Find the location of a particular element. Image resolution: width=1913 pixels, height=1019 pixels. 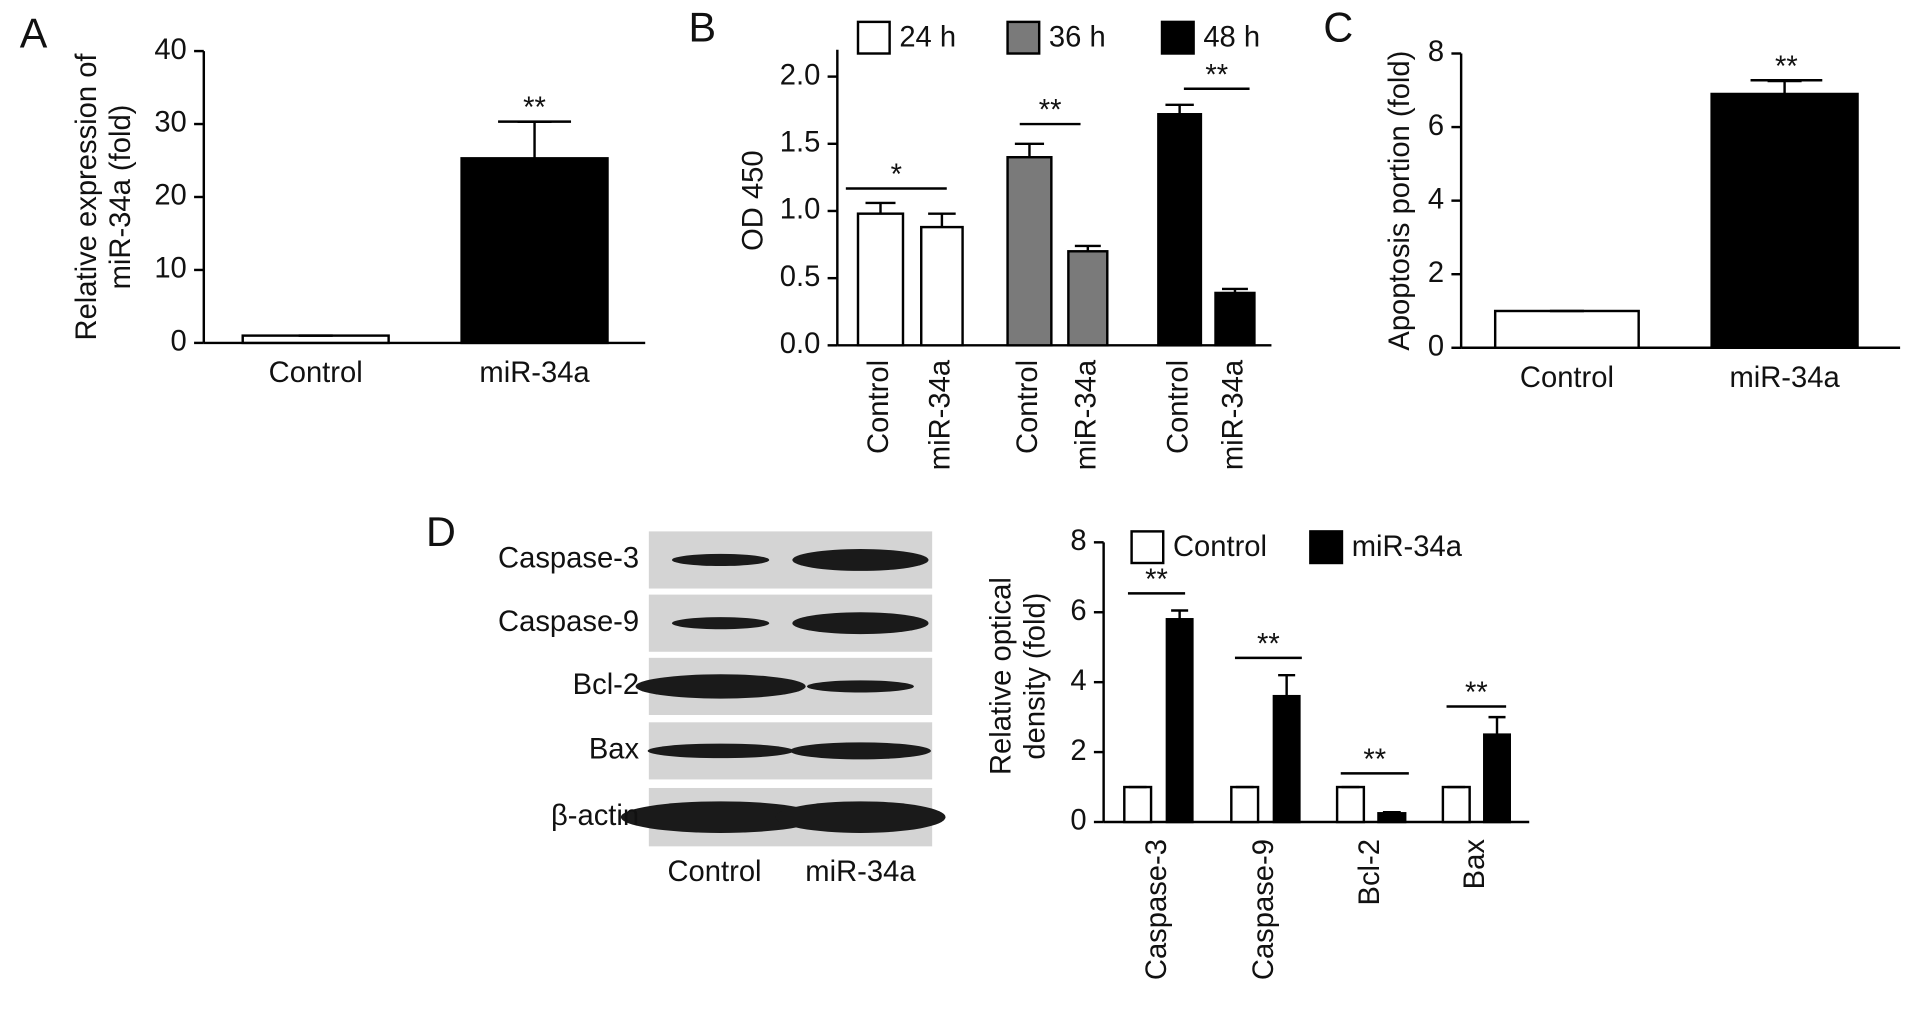

blot-column-label: Control is located at coordinates (714, 872).